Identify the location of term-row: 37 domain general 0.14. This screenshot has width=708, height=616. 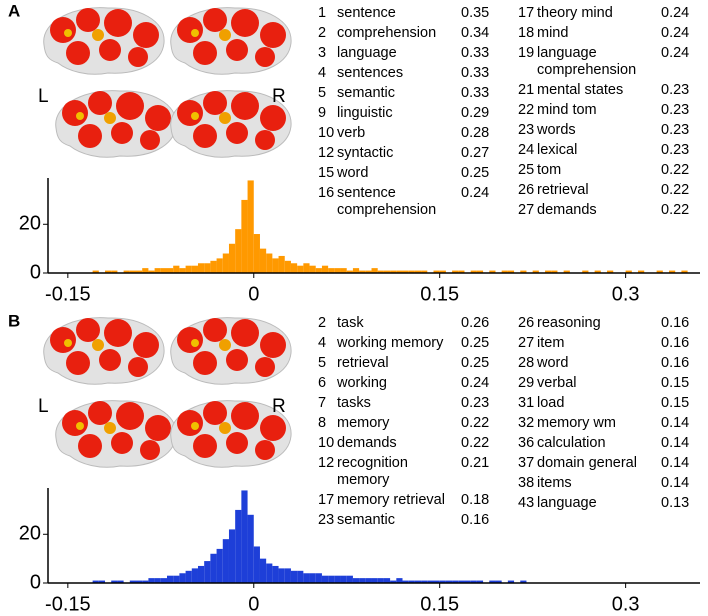
(609, 463).